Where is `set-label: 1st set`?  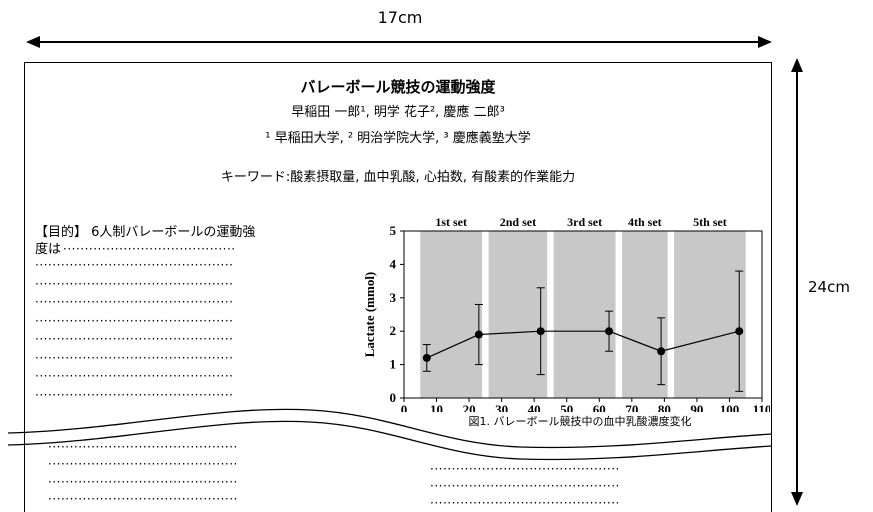
set-label: 1st set is located at coordinates (451, 222).